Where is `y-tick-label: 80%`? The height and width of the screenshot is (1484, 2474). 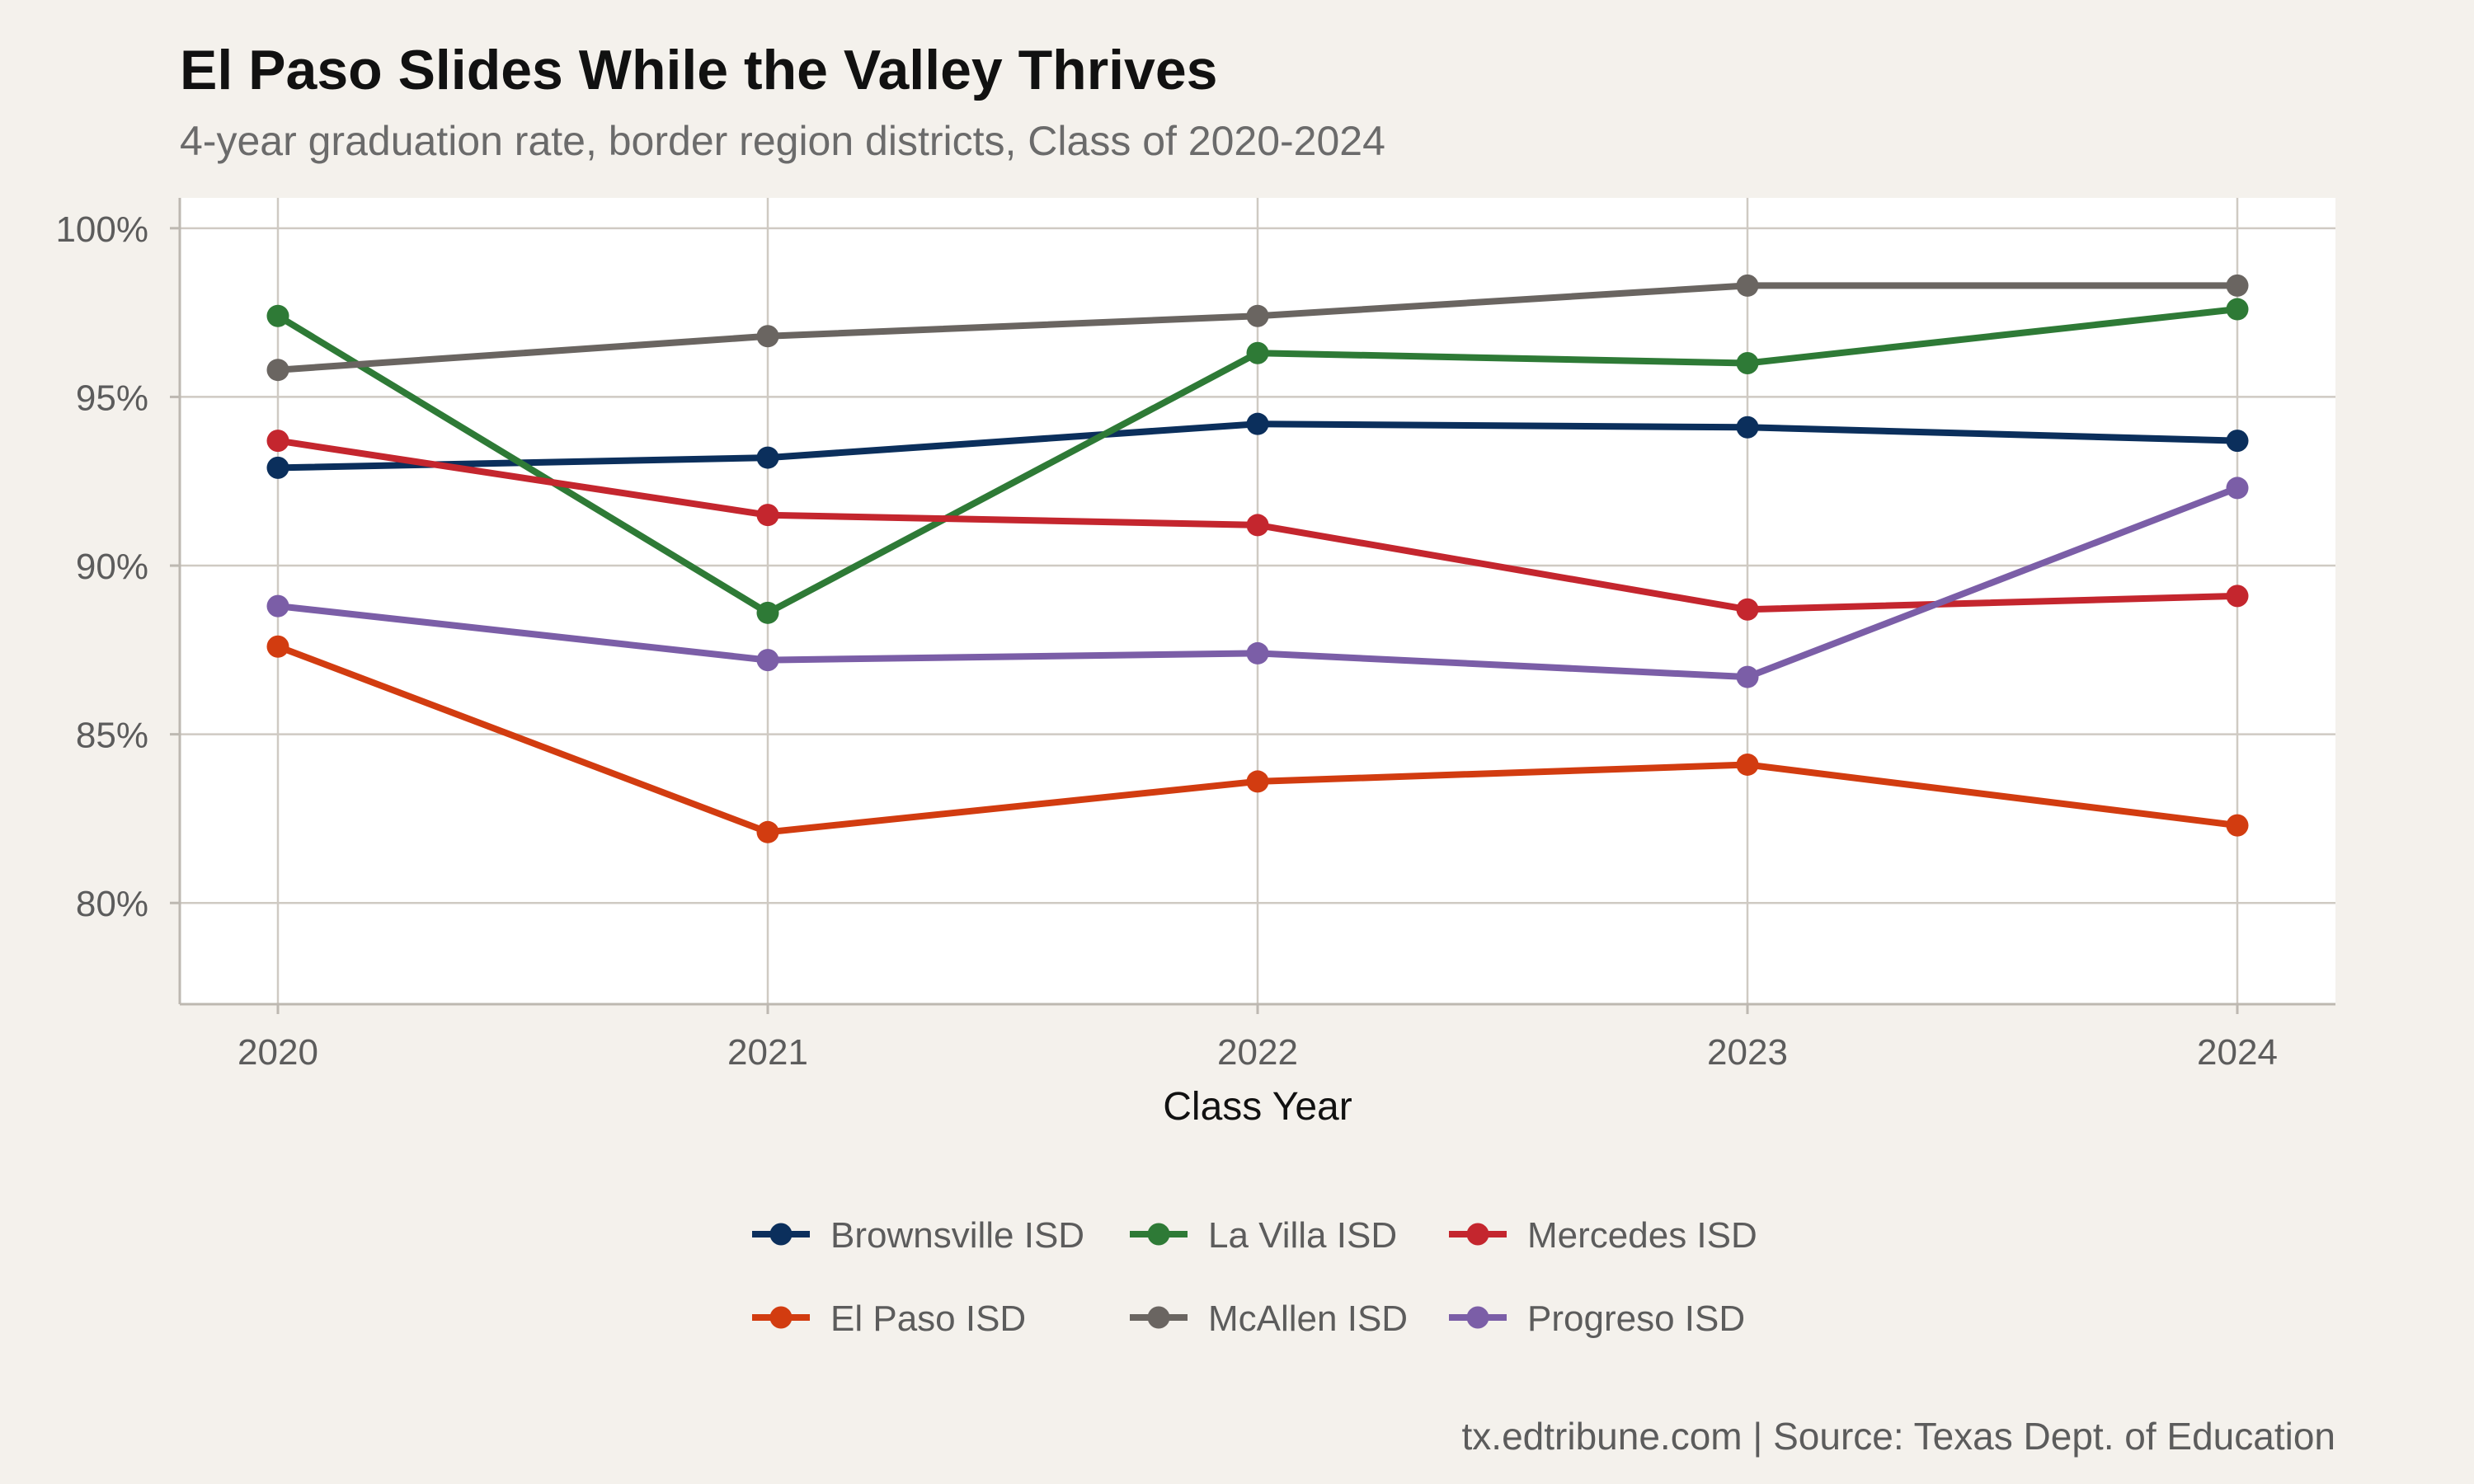
y-tick-label: 80% is located at coordinates (112, 904).